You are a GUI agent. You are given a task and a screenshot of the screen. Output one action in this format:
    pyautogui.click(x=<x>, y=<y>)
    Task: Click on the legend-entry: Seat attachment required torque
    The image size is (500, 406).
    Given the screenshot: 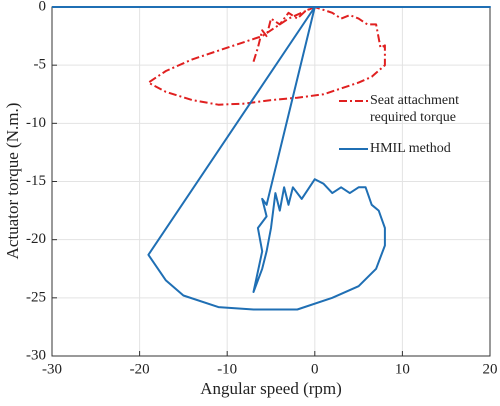 What is the action you would take?
    pyautogui.click(x=413, y=109)
    